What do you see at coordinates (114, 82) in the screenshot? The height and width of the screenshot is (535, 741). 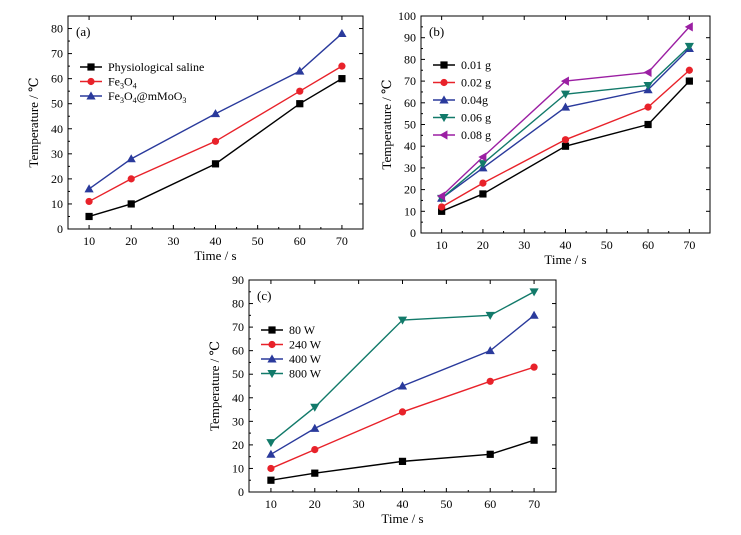 I see `legend-text-part: Fe` at bounding box center [114, 82].